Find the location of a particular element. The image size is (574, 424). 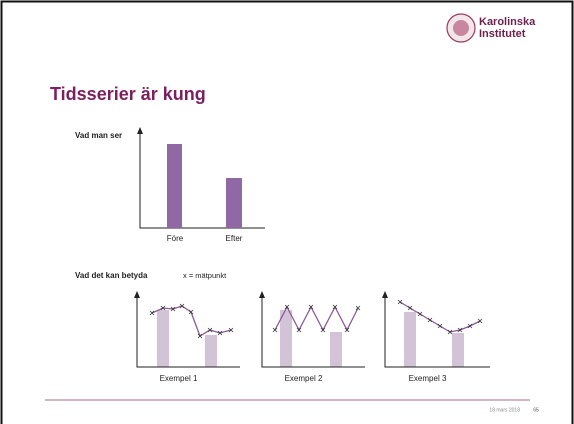

page-number: 65 is located at coordinates (536, 410).